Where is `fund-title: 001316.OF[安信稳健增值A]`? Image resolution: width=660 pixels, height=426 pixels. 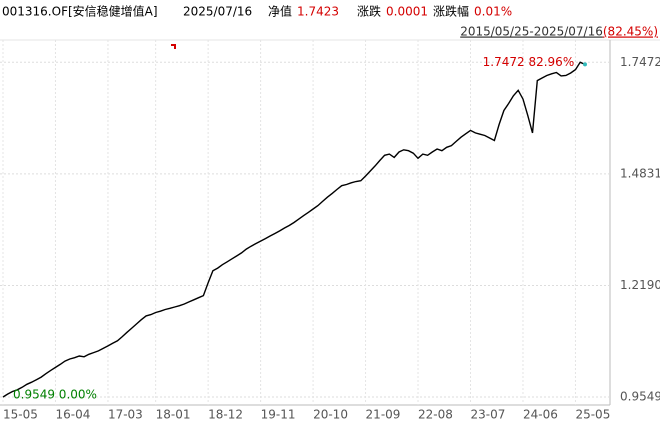
fund-title: 001316.OF[安信稳健增值A] is located at coordinates (80, 11).